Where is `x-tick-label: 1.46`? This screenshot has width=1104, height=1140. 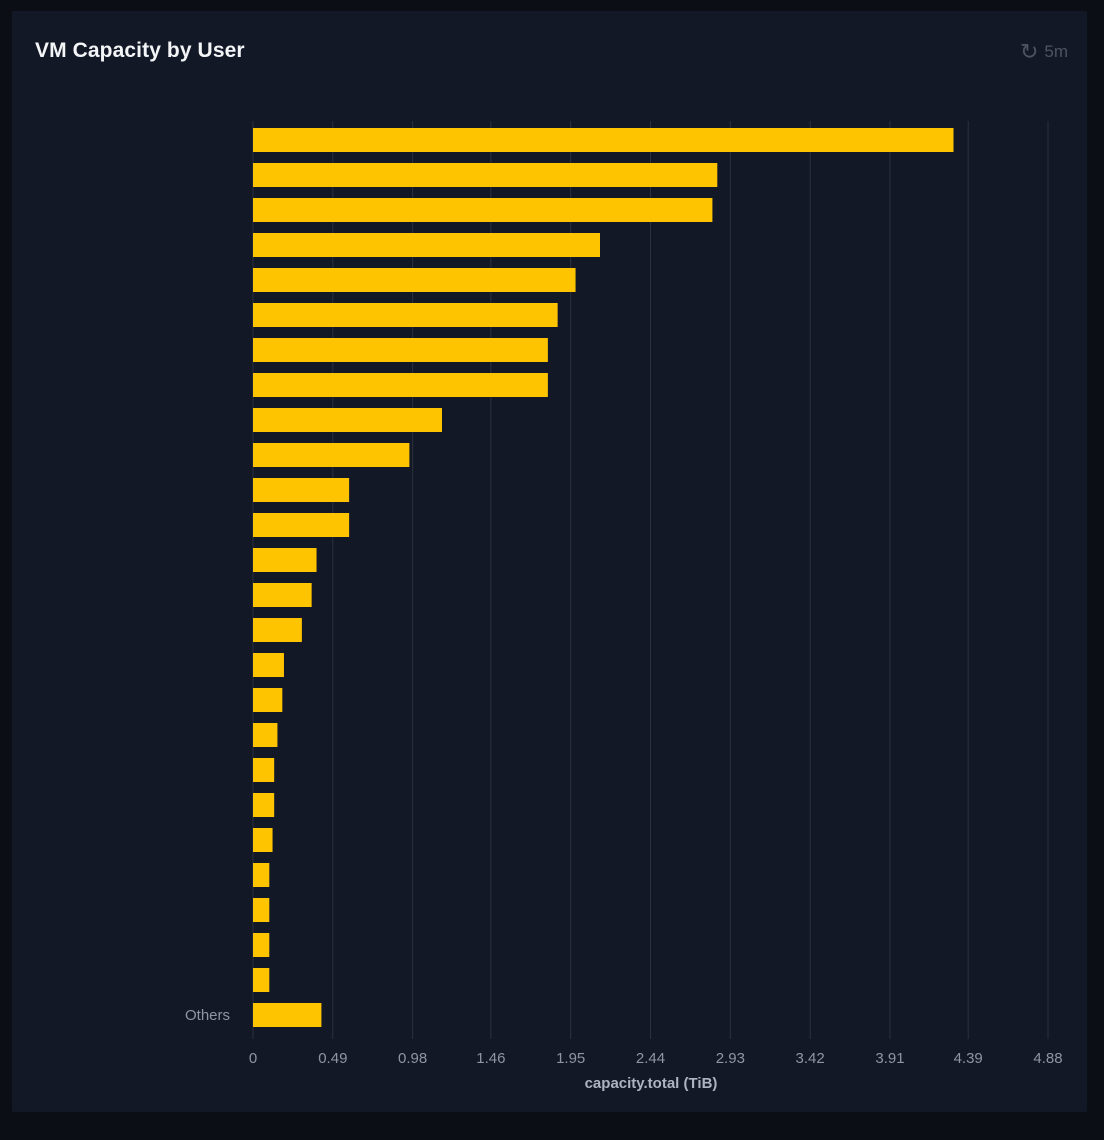 x-tick-label: 1.46 is located at coordinates (490, 1058).